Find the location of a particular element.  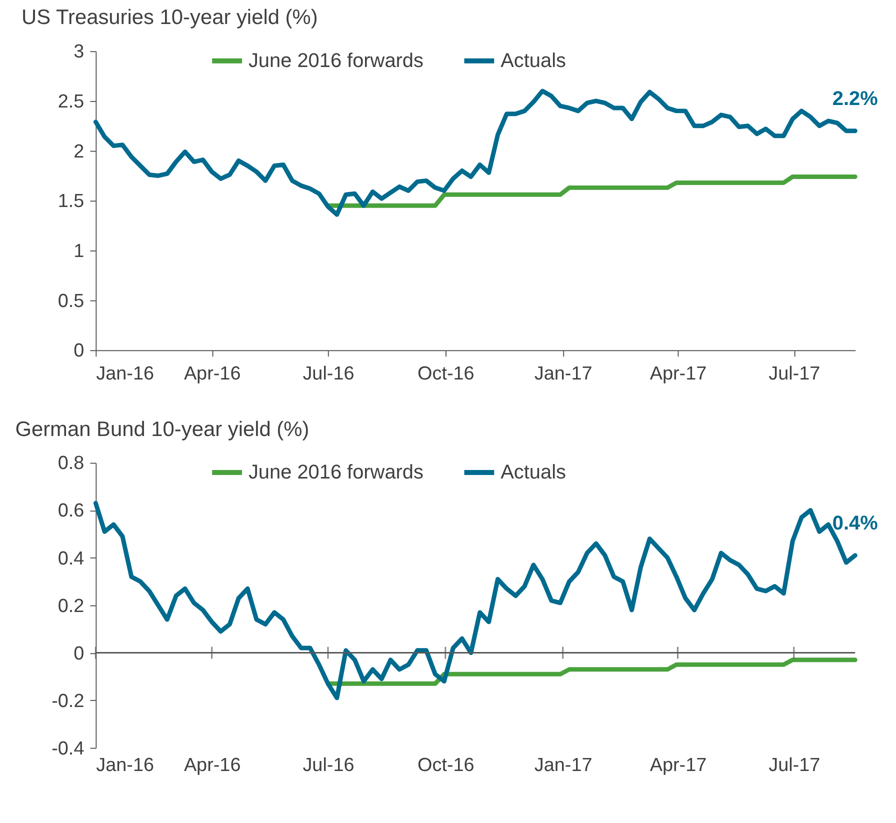

chart-title: US Treasuries 10-year yield (%) is located at coordinates (170, 18).